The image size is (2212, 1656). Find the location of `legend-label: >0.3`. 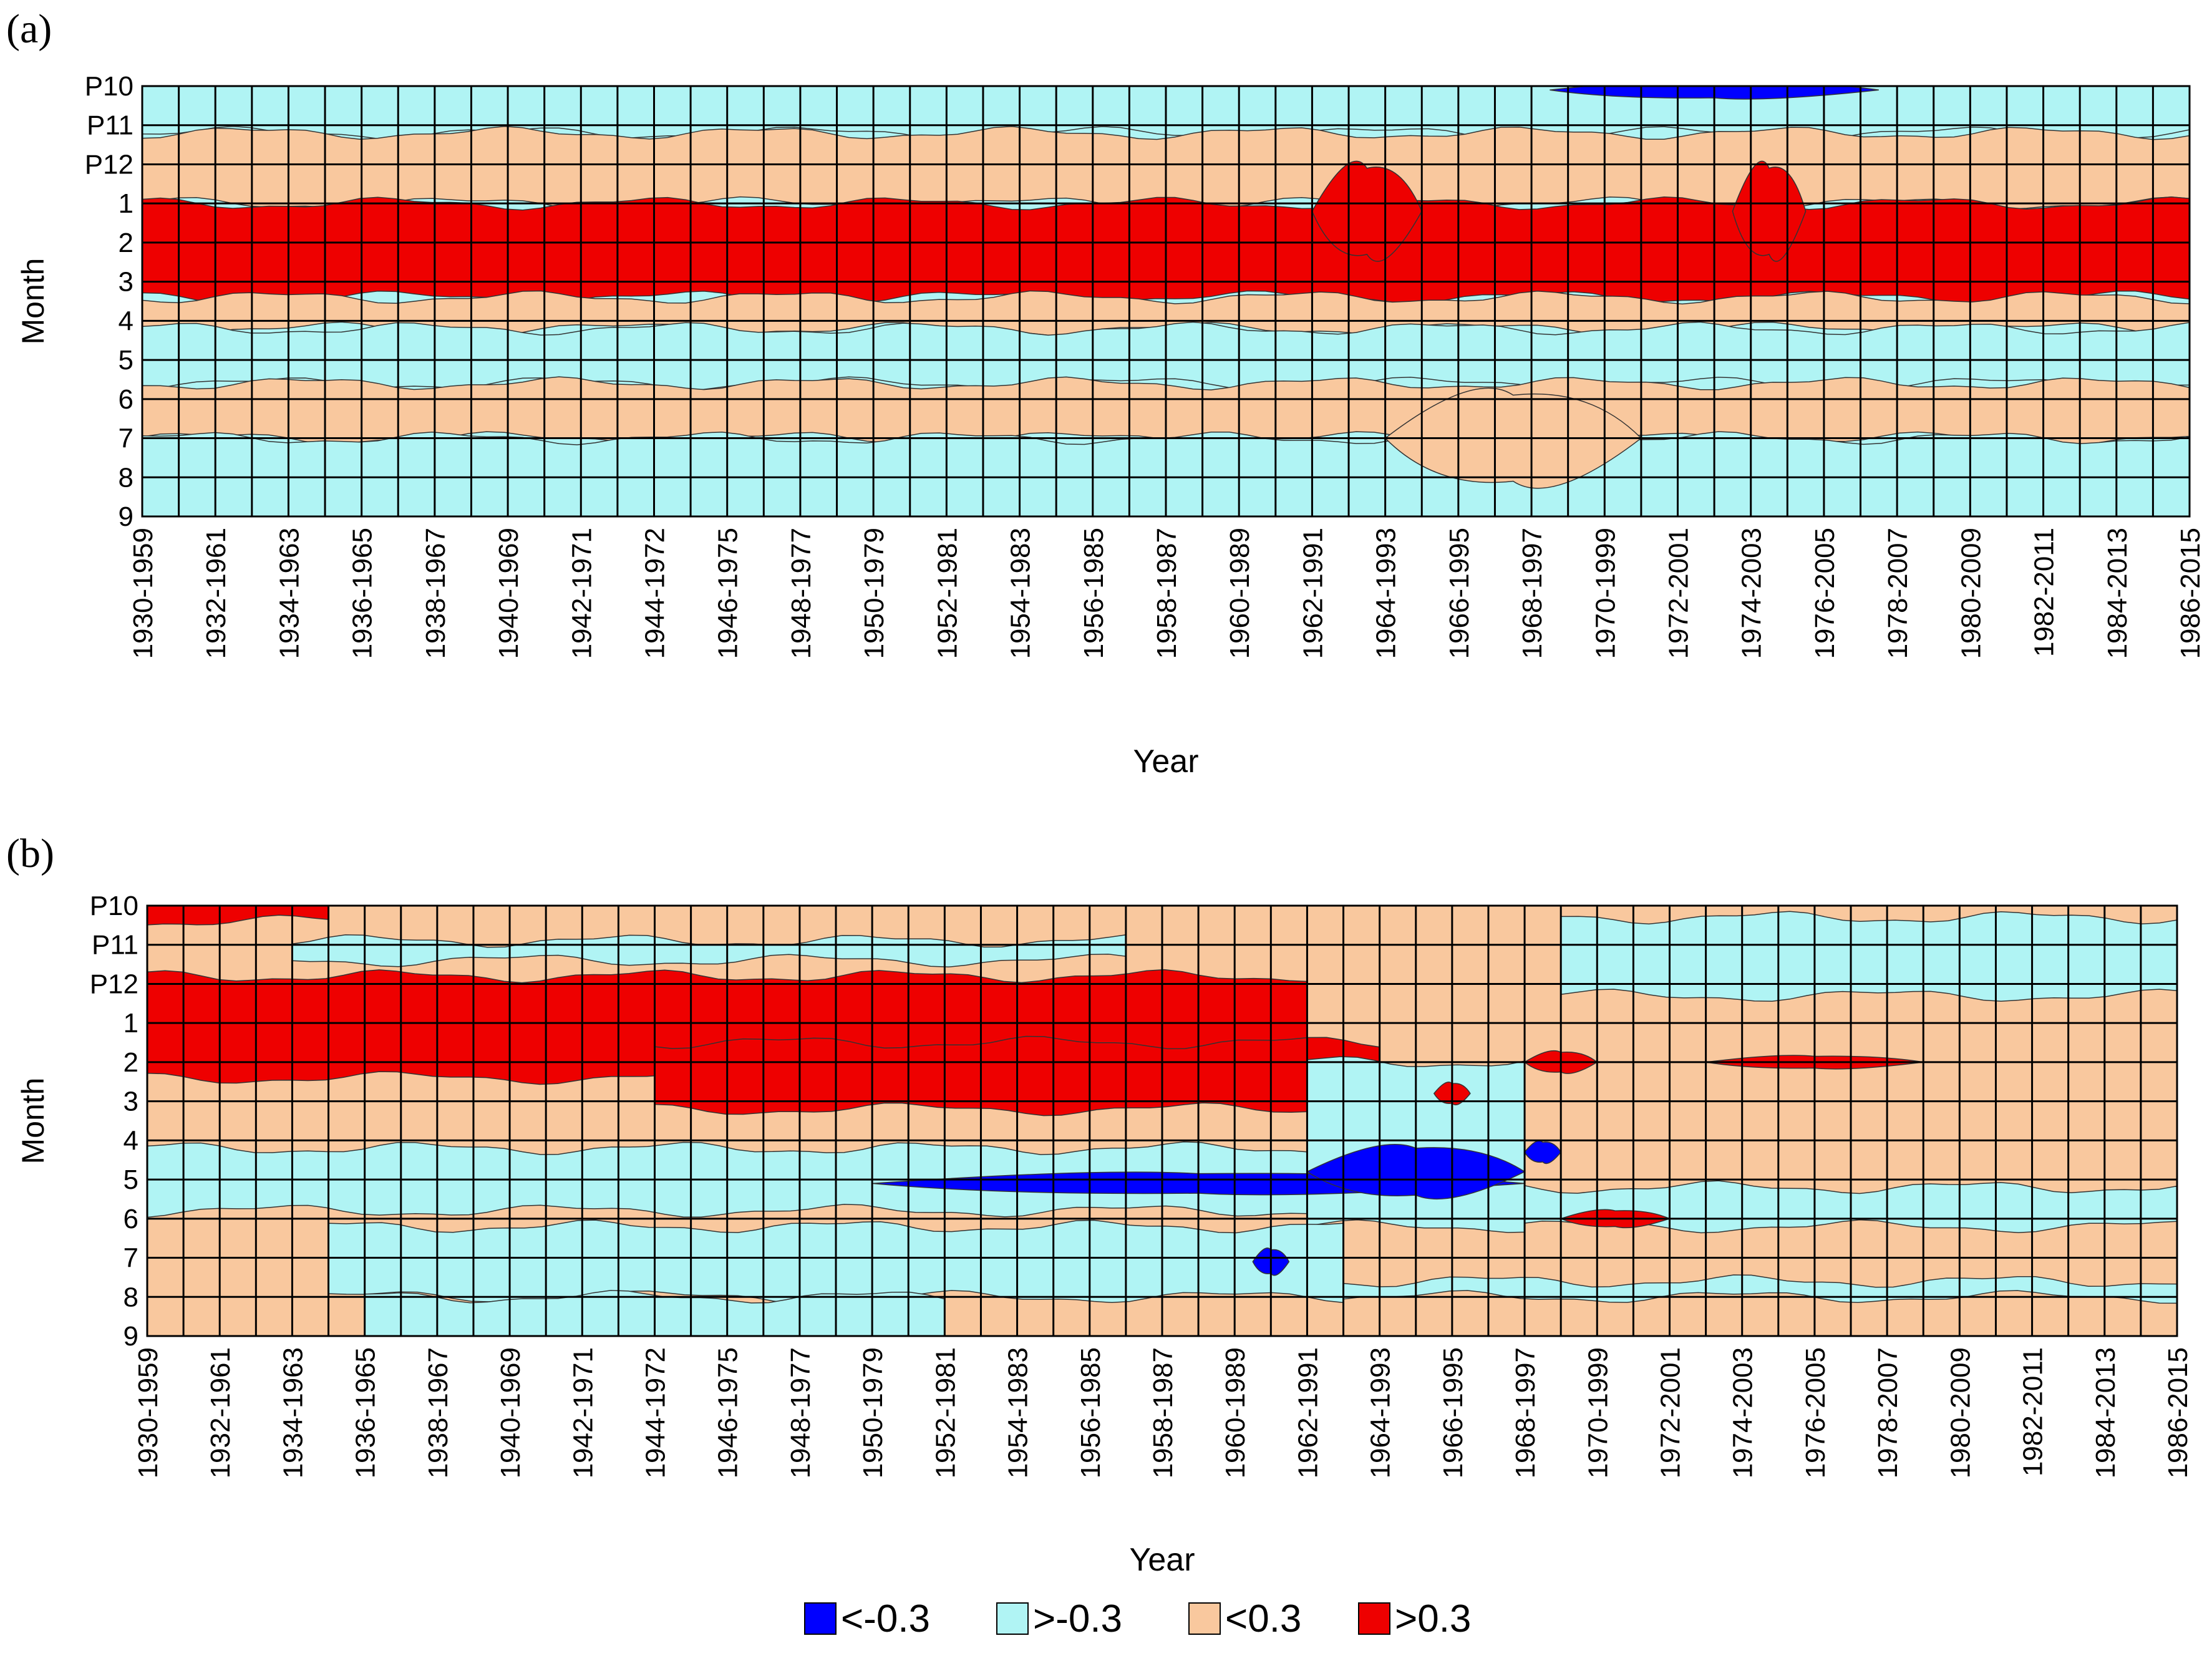

legend-label: >0.3 is located at coordinates (1433, 1618).